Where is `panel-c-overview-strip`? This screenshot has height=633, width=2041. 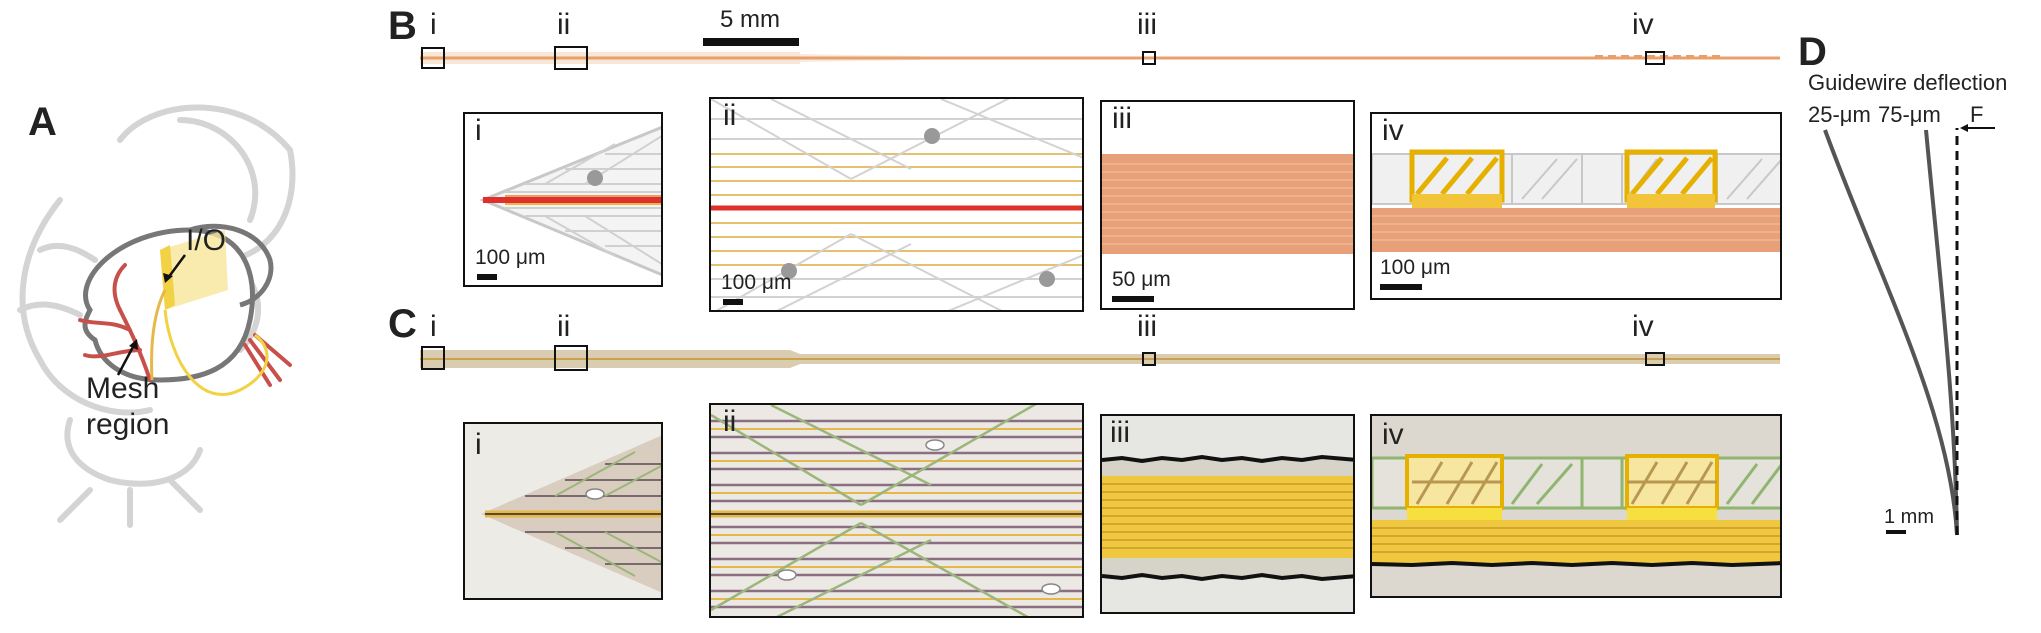 panel-c-overview-strip is located at coordinates (1100, 358).